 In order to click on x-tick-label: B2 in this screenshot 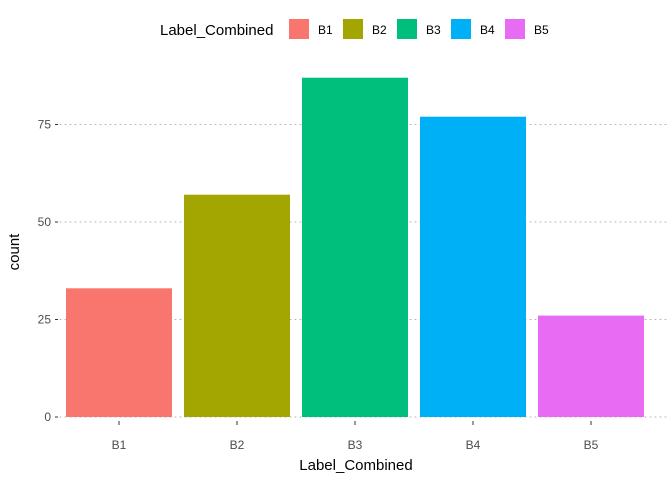, I will do `click(237, 445)`.